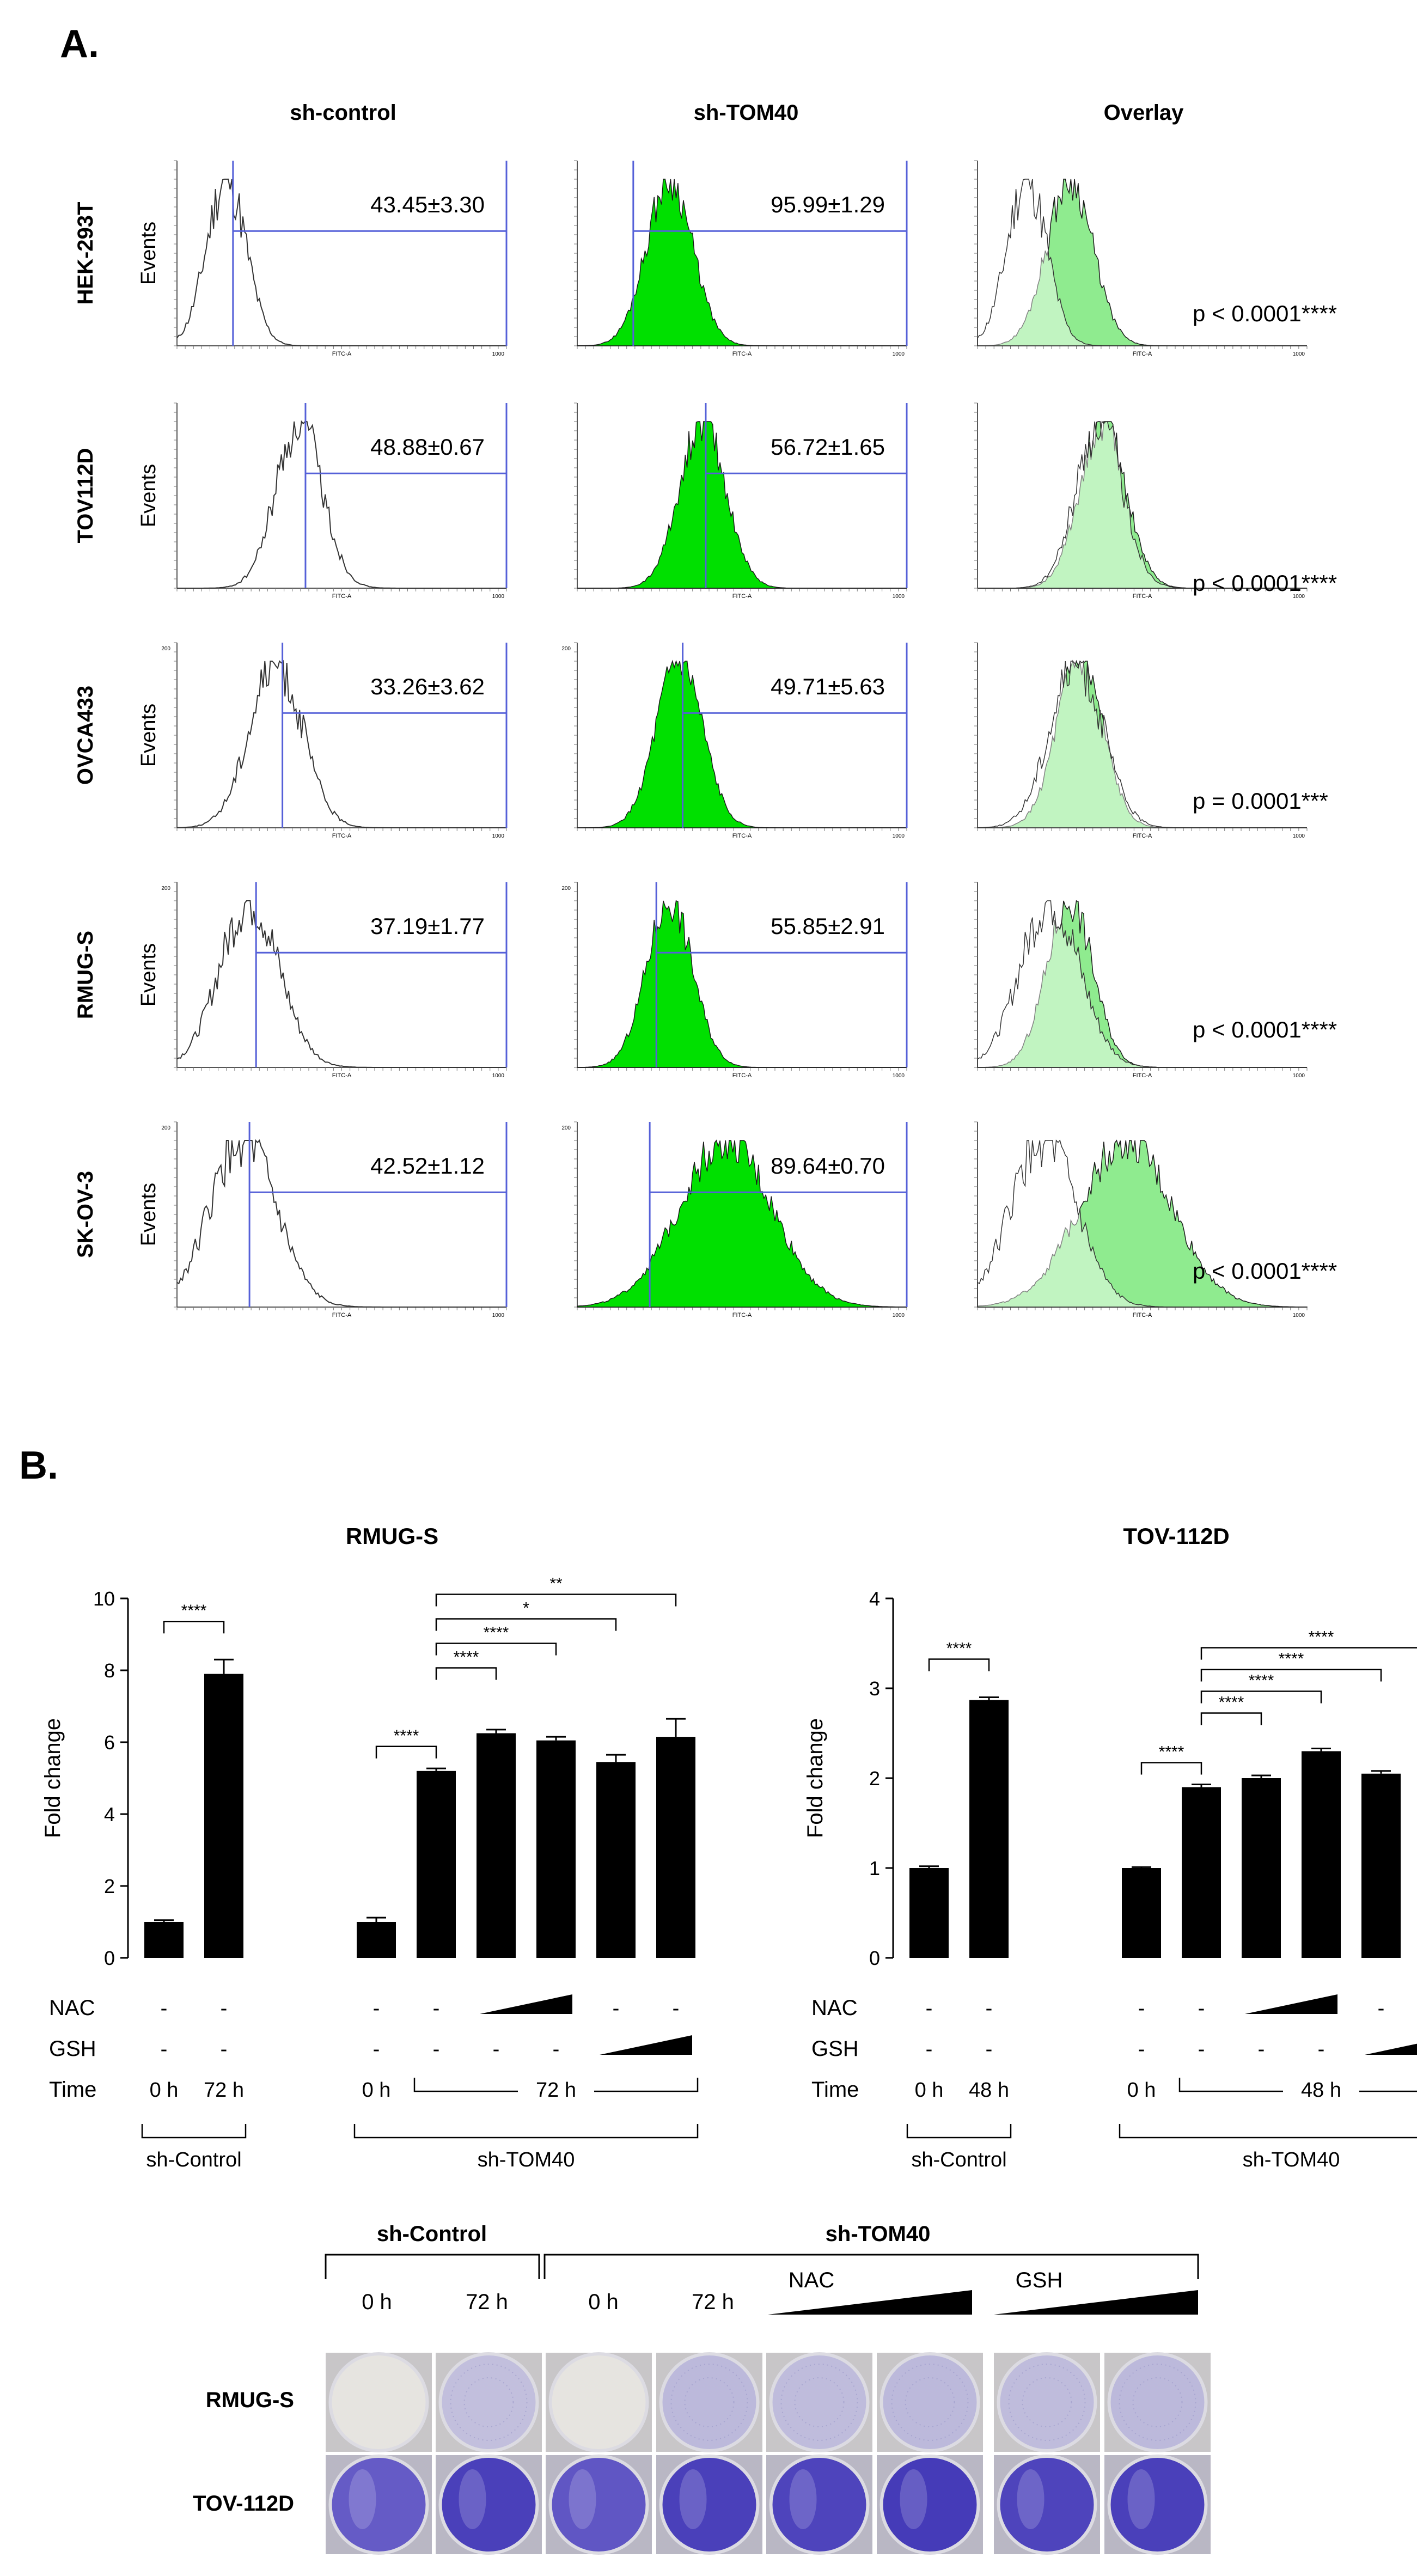 The image size is (1417, 2576). What do you see at coordinates (1260, 801) in the screenshot?
I see `flow-p-value: p = 0.0001***` at bounding box center [1260, 801].